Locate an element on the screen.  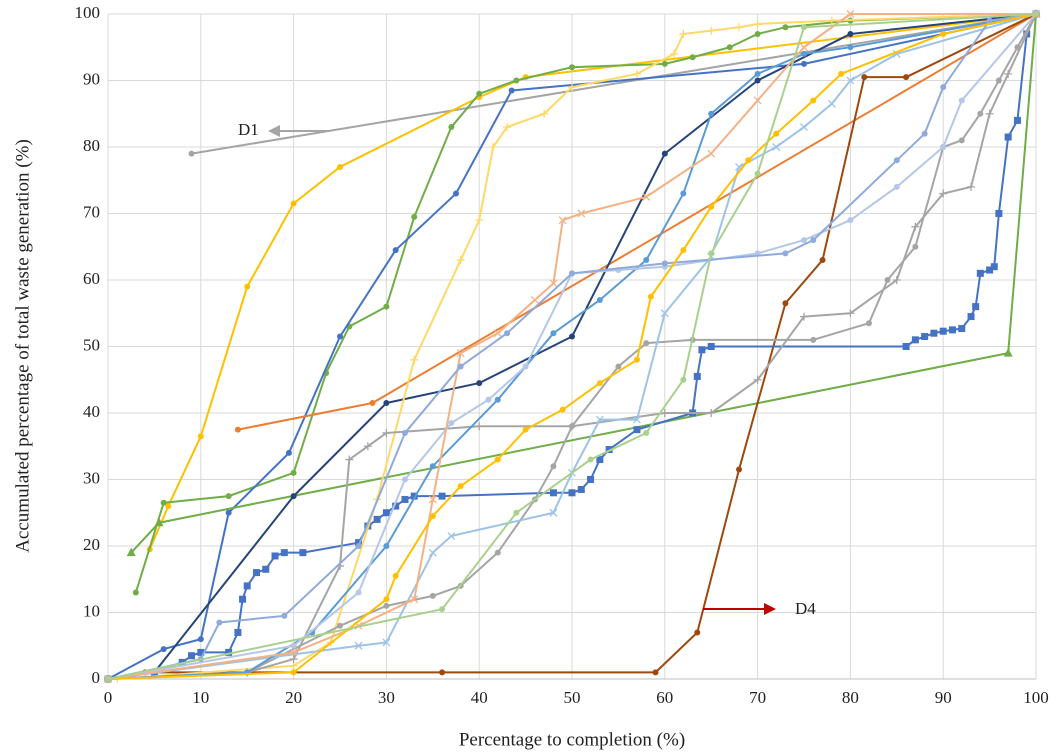
y-tick-label: 80 is located at coordinates (91, 145).